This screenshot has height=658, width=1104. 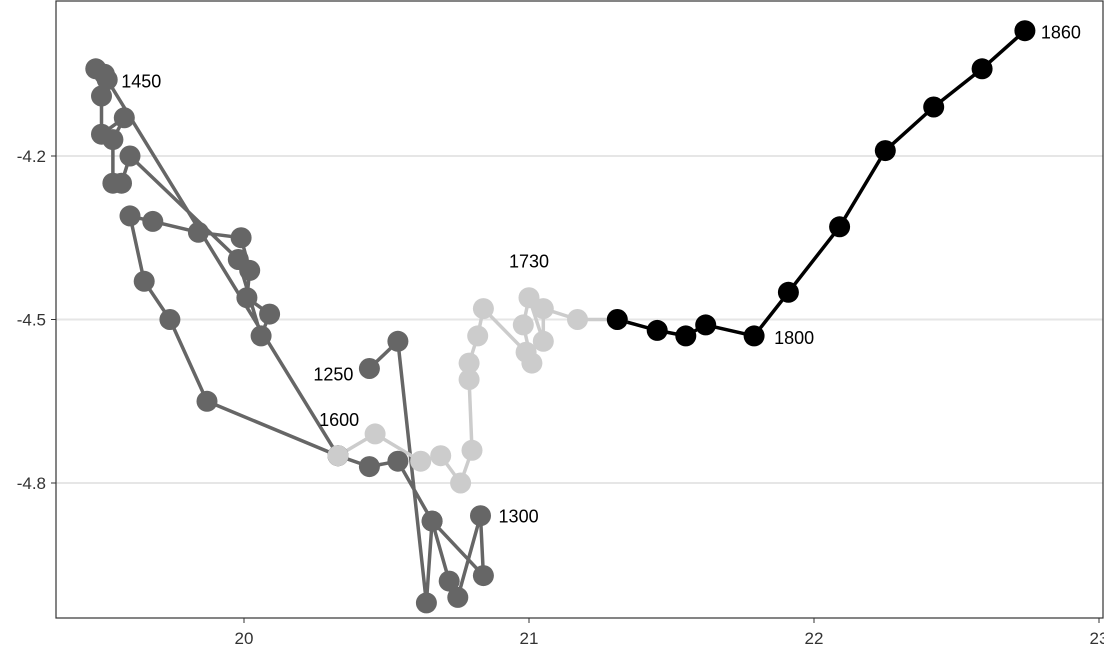 What do you see at coordinates (519, 517) in the screenshot?
I see `point-label: 1300` at bounding box center [519, 517].